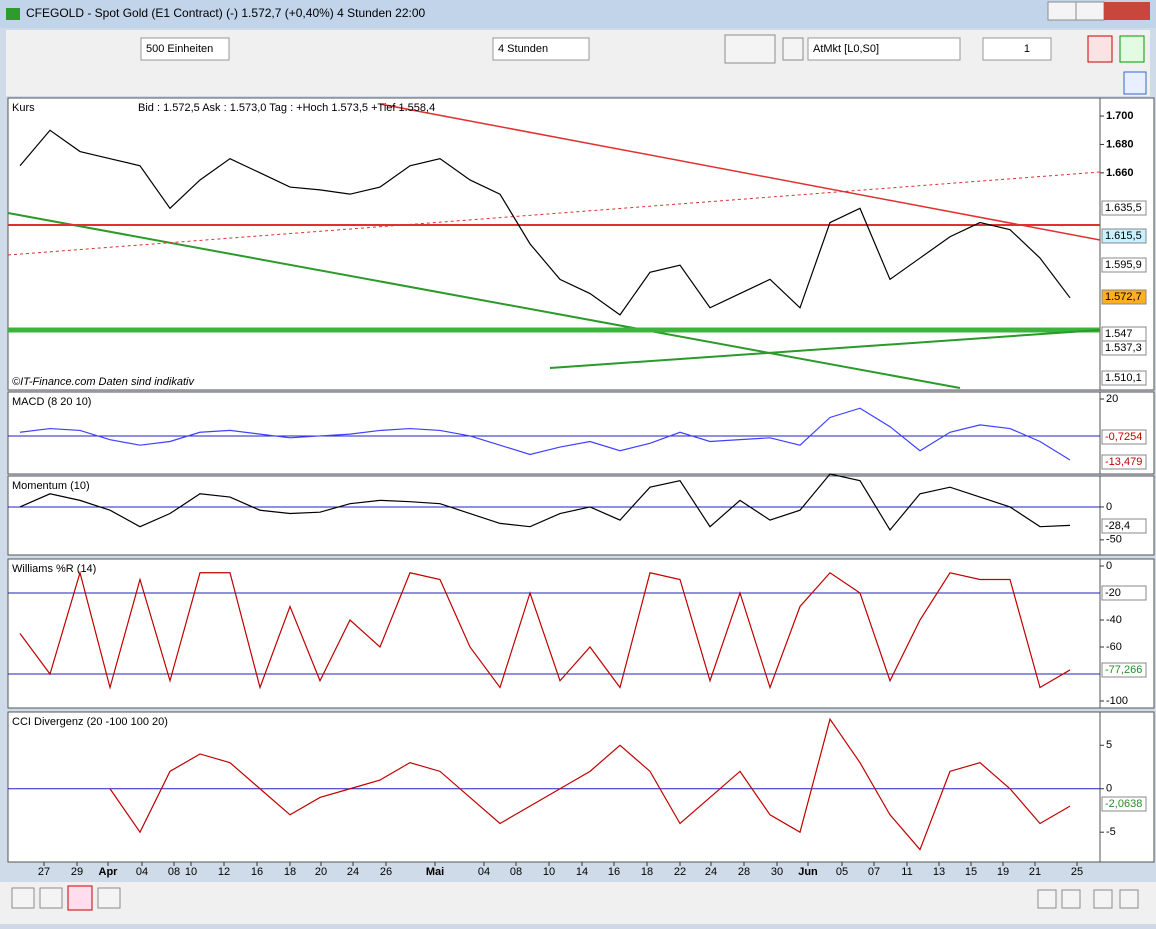 The image size is (1156, 929). I want to click on x-tick-label: 26, so click(386, 872).